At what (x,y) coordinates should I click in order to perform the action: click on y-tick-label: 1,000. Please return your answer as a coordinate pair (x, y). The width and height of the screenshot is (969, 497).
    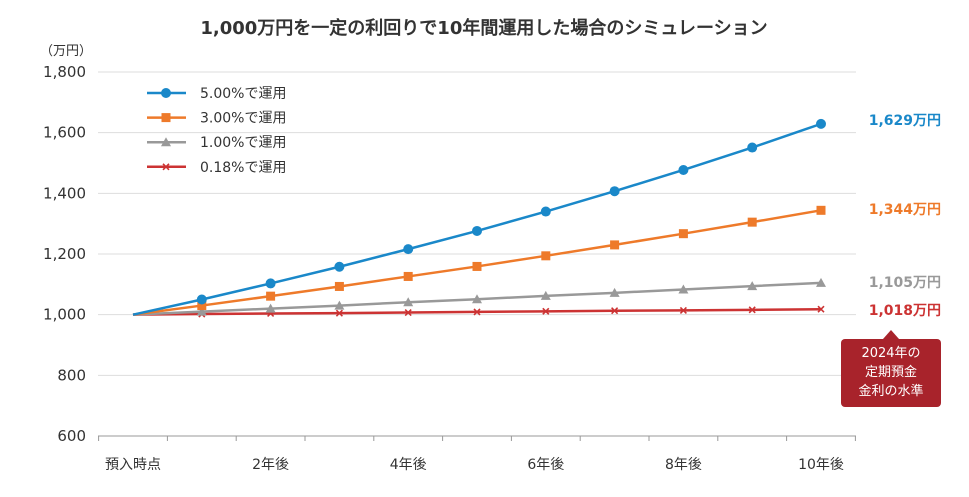
    Looking at the image, I should click on (64, 315).